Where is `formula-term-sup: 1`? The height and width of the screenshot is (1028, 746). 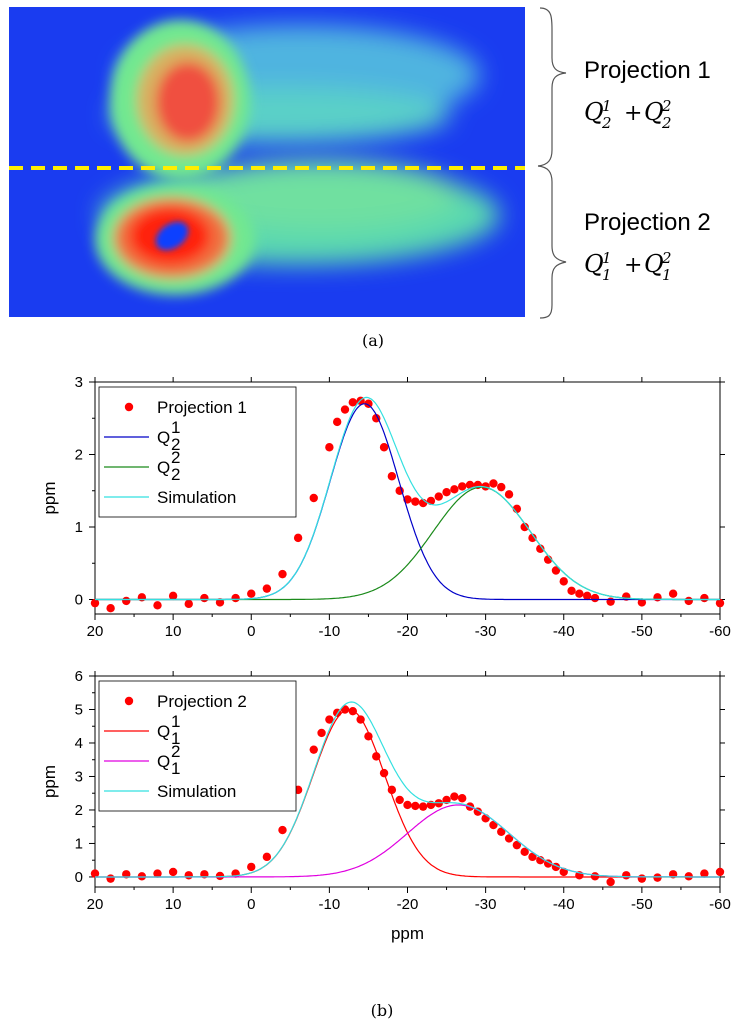
formula-term-sup: 1 is located at coordinates (607, 106).